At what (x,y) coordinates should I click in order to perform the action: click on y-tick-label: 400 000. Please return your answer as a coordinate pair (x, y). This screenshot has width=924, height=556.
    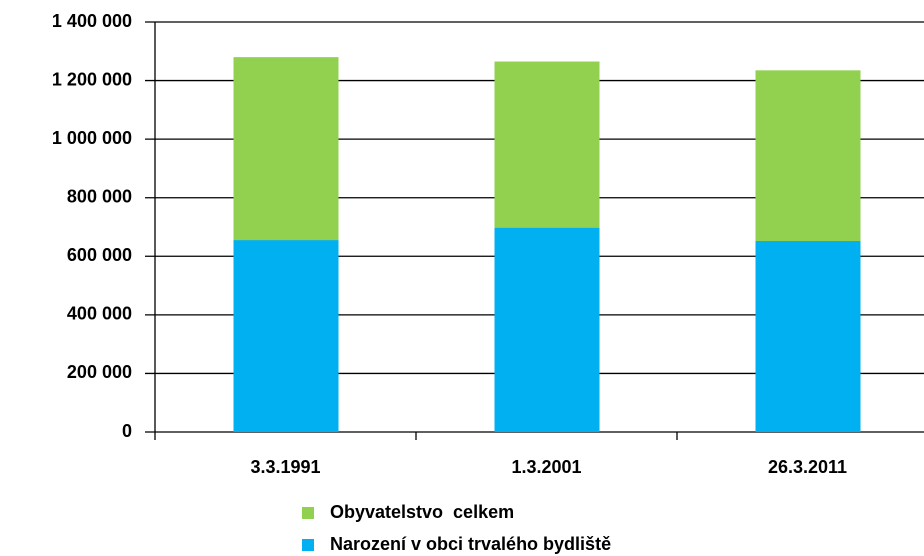
    Looking at the image, I should click on (99, 314).